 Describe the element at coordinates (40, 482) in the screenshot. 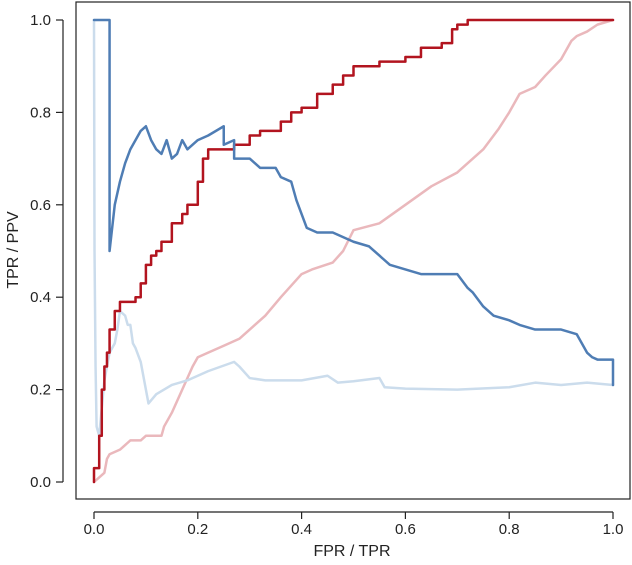

I see `y-tick-label: 0.0` at that location.